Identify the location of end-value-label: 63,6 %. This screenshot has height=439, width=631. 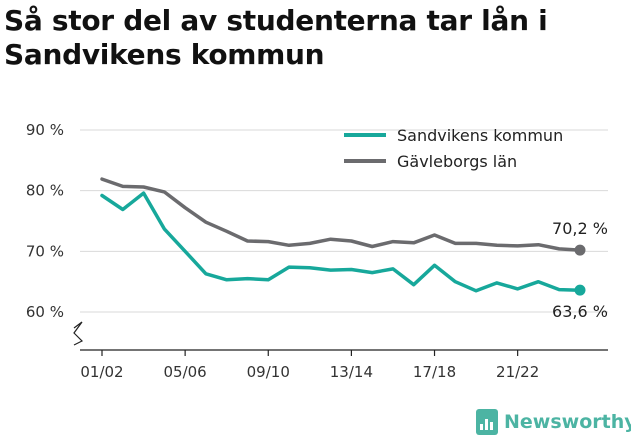
(580, 311).